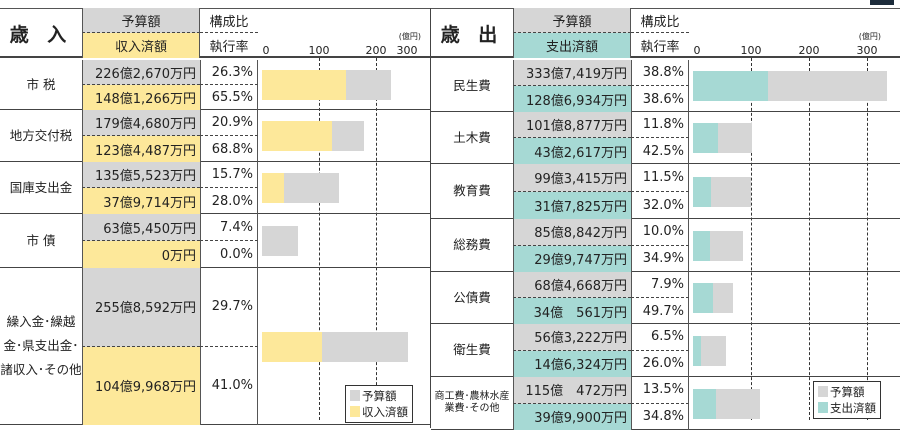  What do you see at coordinates (572, 232) in the screenshot?
I see `budget-amount: 85億8,842万円` at bounding box center [572, 232].